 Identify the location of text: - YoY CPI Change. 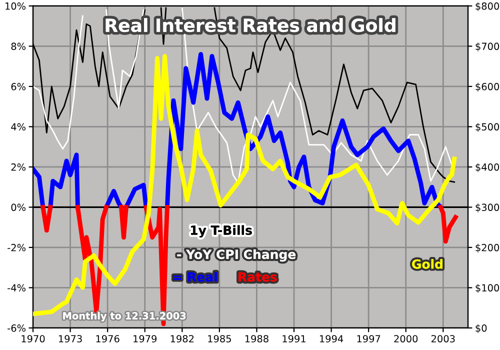
(236, 255).